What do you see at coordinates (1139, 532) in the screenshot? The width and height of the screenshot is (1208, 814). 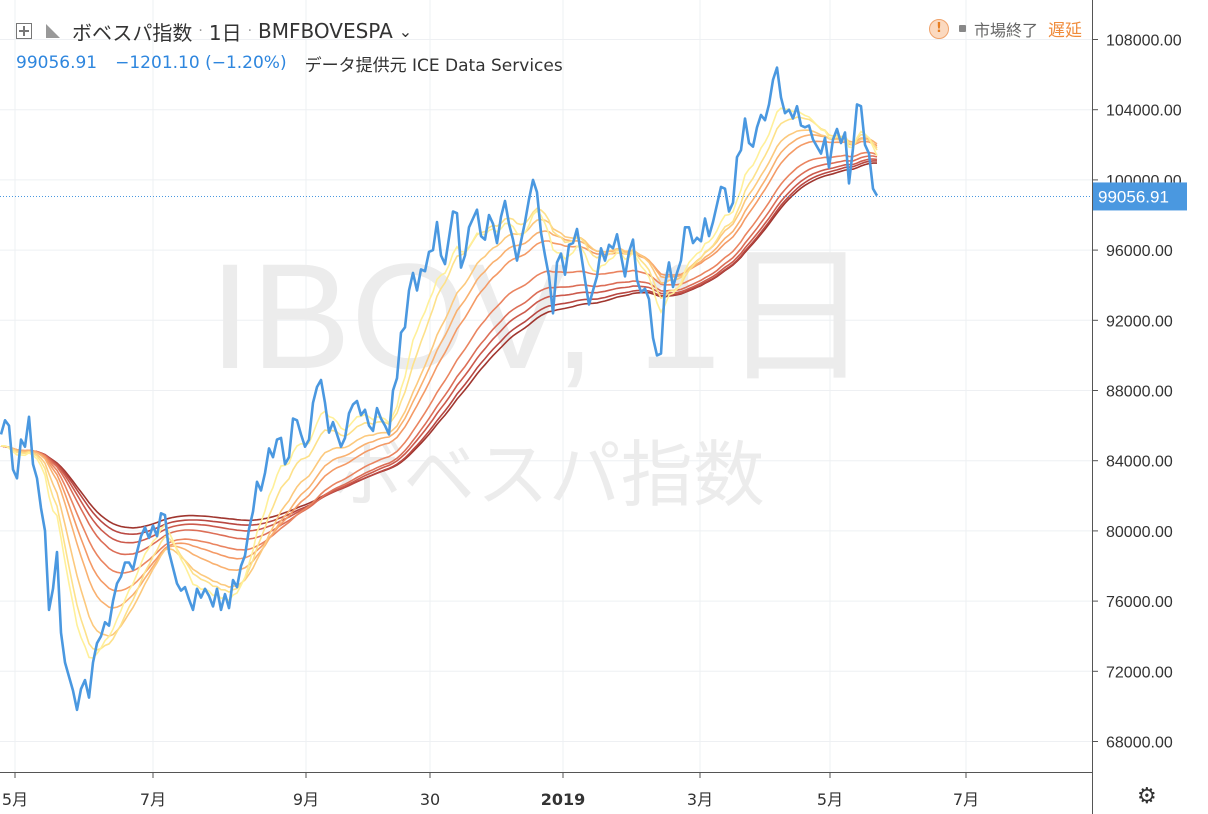 I see `price-axis-label: 80000.00` at bounding box center [1139, 532].